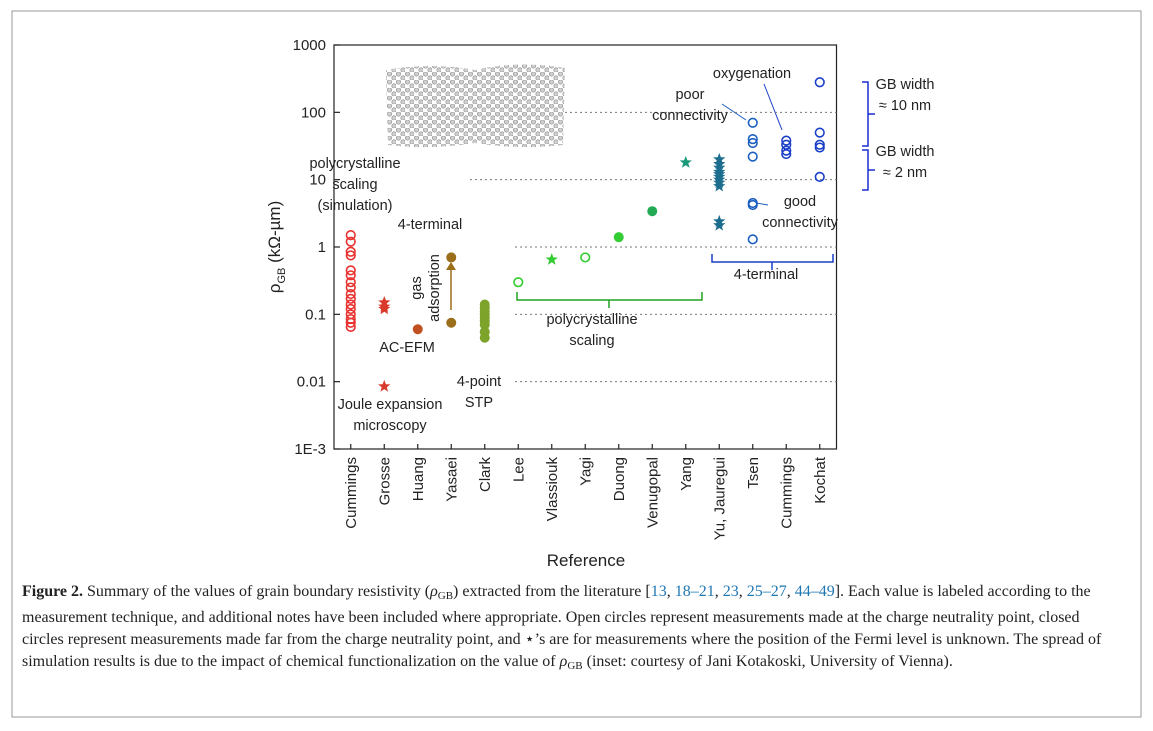 The width and height of the screenshot is (1153, 731). Describe the element at coordinates (479, 403) in the screenshot. I see `annotation: STP` at that location.